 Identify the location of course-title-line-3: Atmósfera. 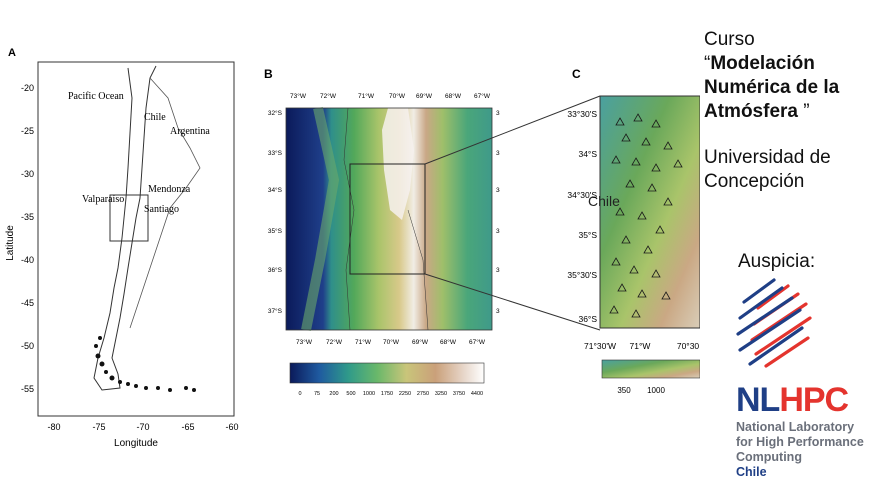
(751, 111).